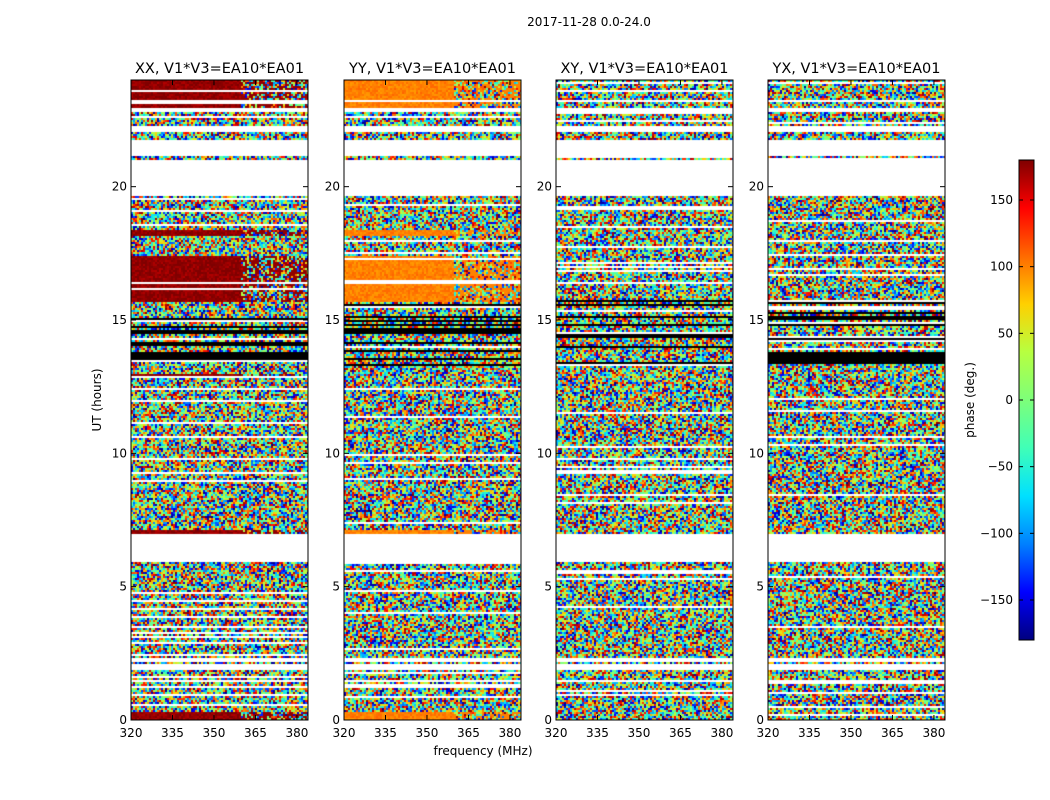 This screenshot has height=800, width=1050. I want to click on panel-title: YX, V1*V3=EA10*EA01, so click(855, 69).